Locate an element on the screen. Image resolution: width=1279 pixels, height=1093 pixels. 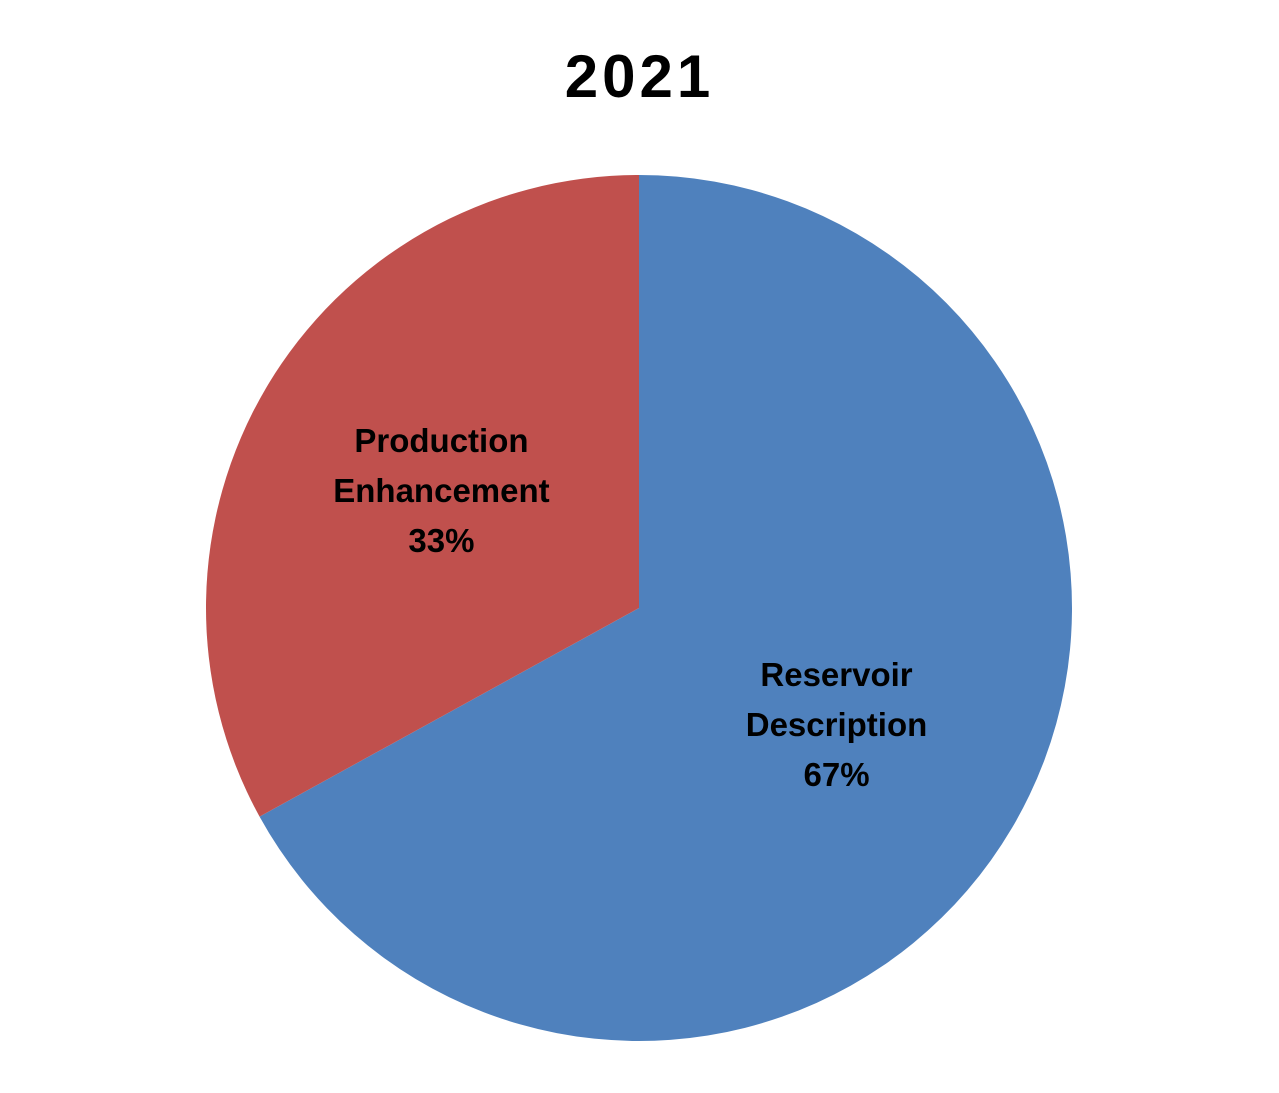
slice-label: Reservoir Description 67% is located at coordinates (837, 725).